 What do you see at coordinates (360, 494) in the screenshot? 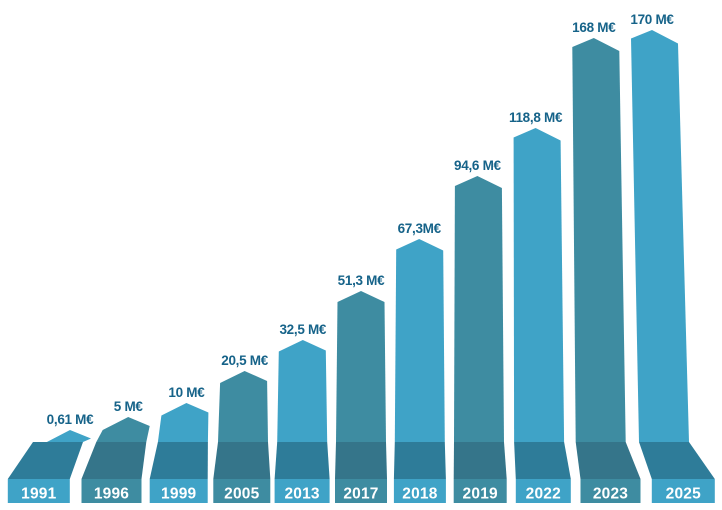
I see `year-label: 2017` at bounding box center [360, 494].